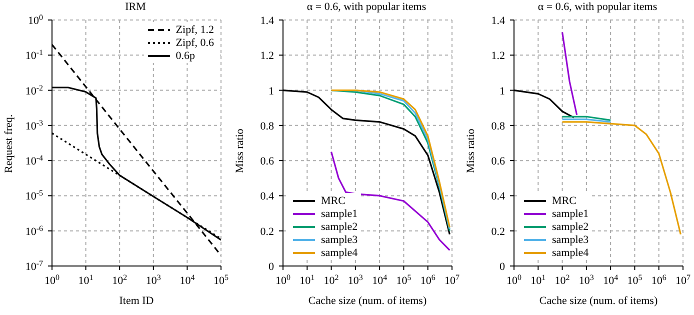 The image size is (694, 315). I want to click on legend-label: Zipf, 0.6, so click(195, 42).